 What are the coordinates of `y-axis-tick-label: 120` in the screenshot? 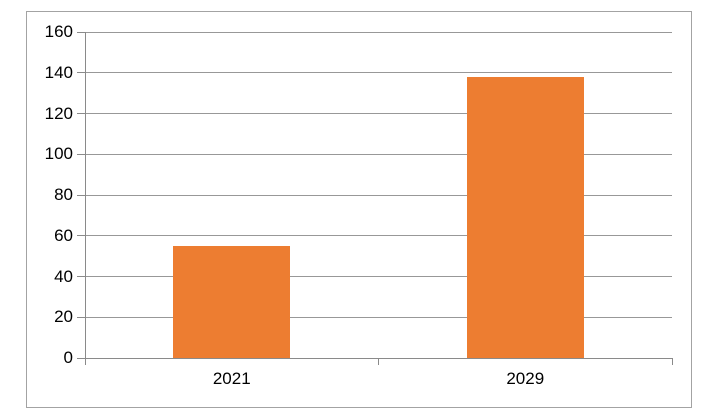 It's located at (58, 113).